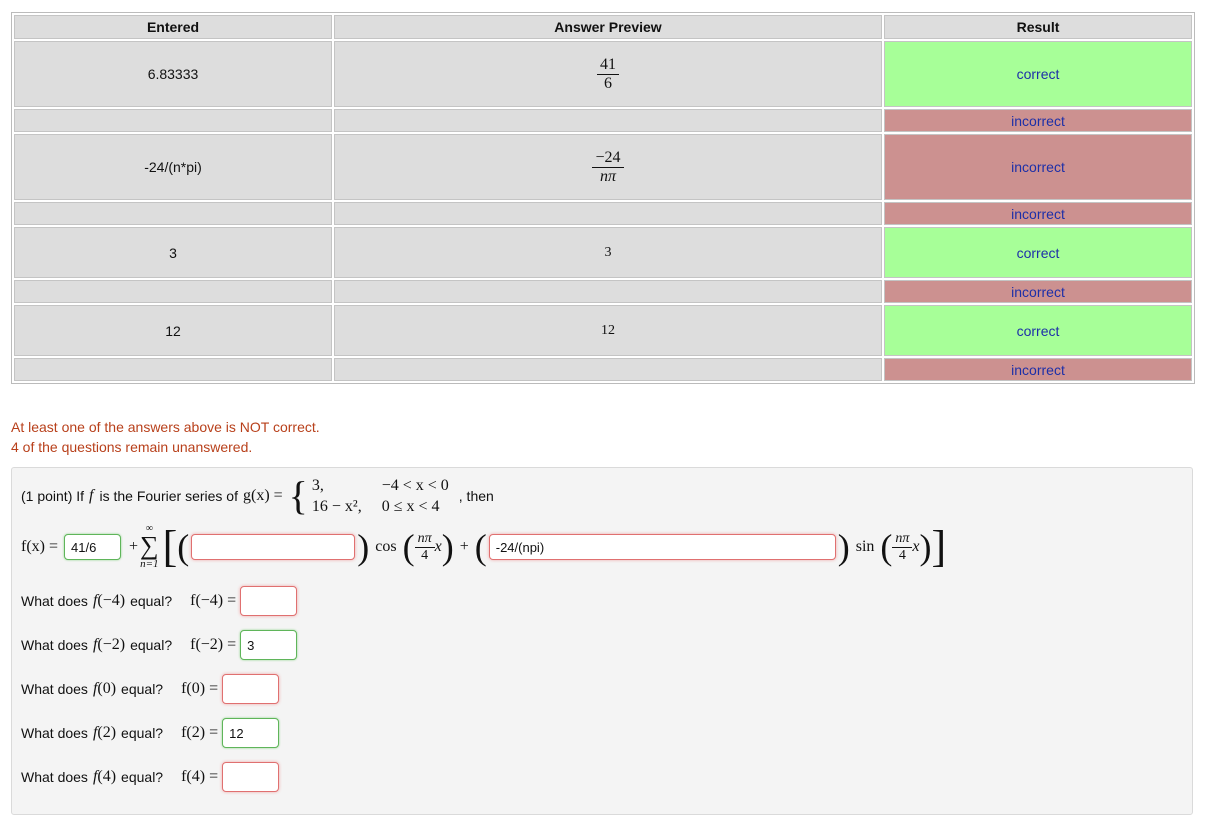 The height and width of the screenshot is (818, 1214). Describe the element at coordinates (213, 644) in the screenshot. I see `question-expression: f(−2) =` at that location.